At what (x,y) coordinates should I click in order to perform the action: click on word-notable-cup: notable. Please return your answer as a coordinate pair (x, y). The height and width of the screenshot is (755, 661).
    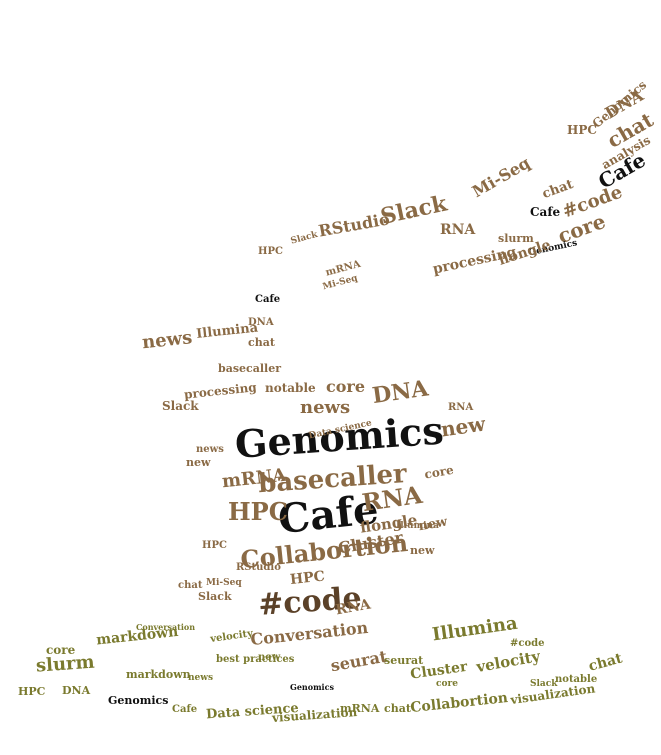
    Looking at the image, I should click on (290, 388).